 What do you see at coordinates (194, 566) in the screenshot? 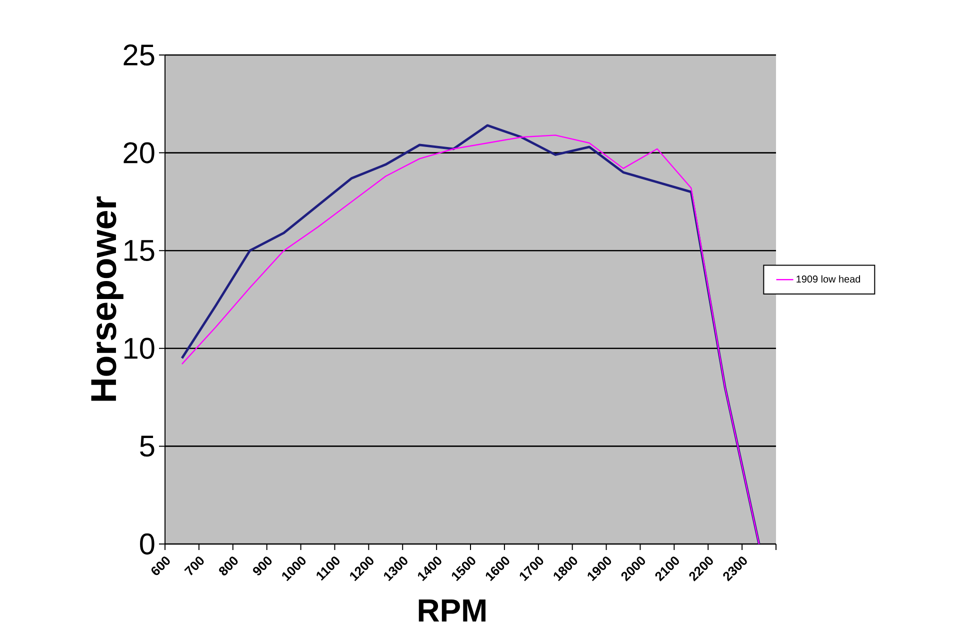
I see `x-tick-label: 700` at bounding box center [194, 566].